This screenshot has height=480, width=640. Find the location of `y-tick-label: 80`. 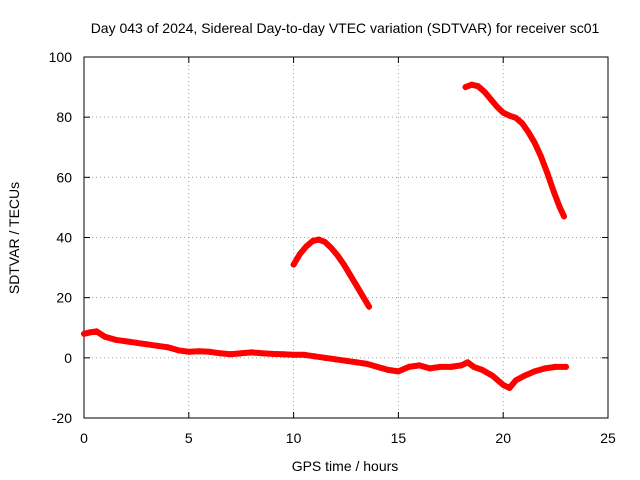

y-tick-label: 80 is located at coordinates (64, 117).